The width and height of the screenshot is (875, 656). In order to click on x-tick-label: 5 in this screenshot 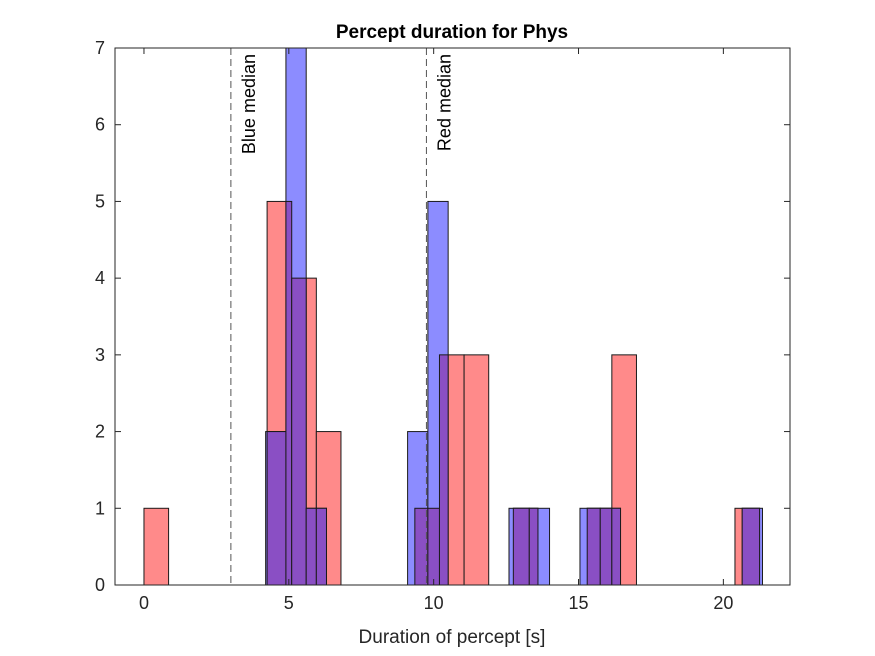, I will do `click(289, 603)`.